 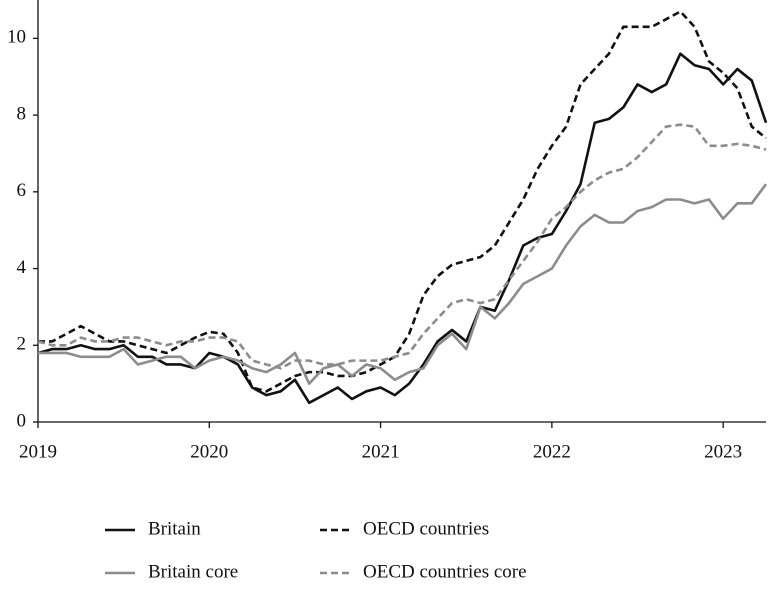 What do you see at coordinates (552, 451) in the screenshot?
I see `x-tick-label: 2022` at bounding box center [552, 451].